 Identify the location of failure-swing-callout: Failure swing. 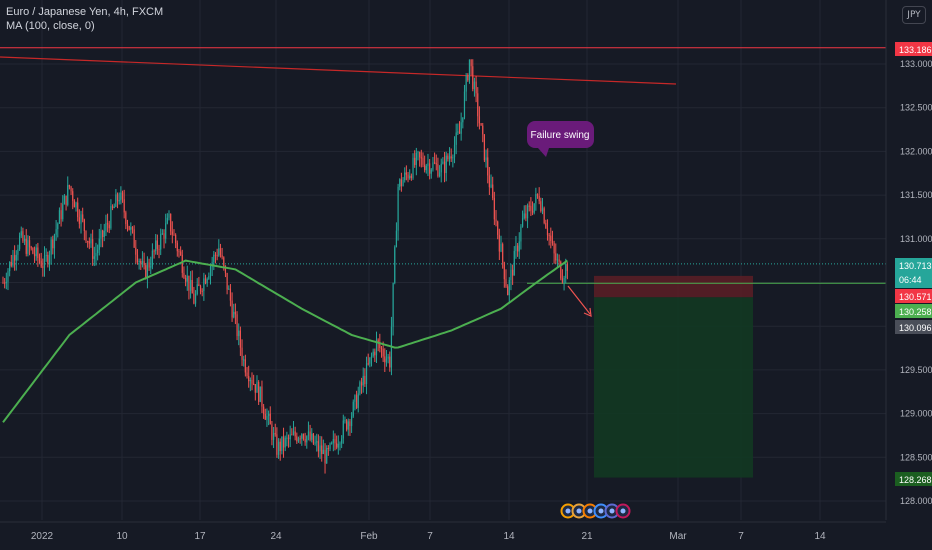
(560, 139).